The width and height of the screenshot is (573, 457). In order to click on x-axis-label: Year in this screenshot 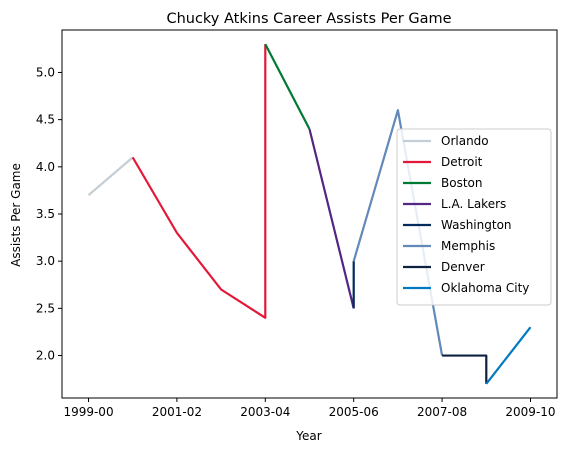, I will do `click(308, 436)`.